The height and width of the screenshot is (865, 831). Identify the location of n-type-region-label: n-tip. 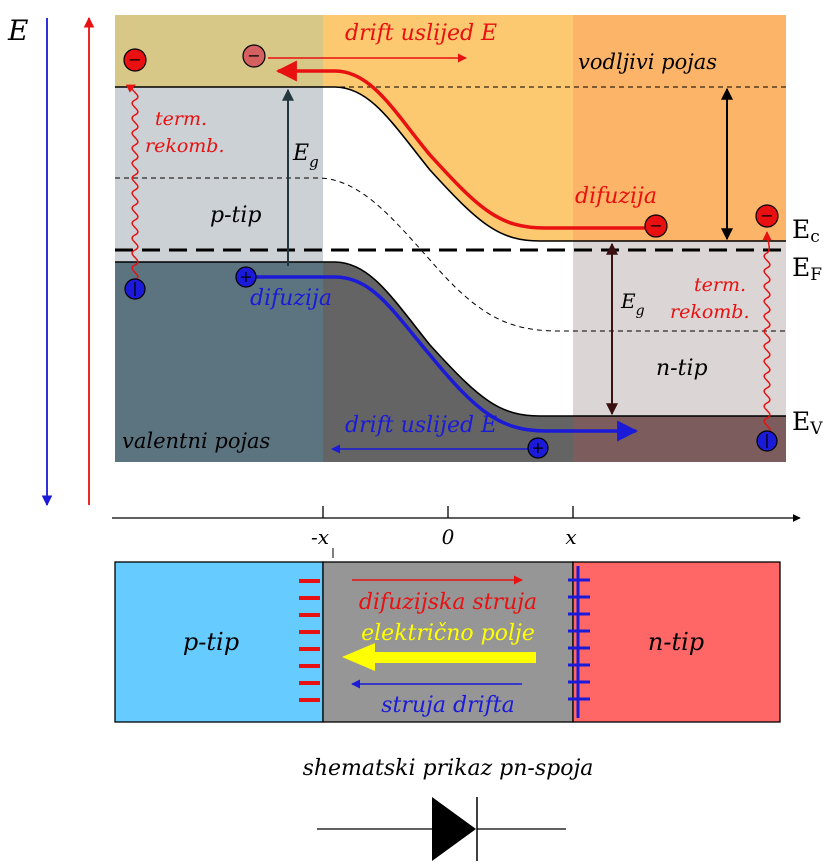
(676, 642).